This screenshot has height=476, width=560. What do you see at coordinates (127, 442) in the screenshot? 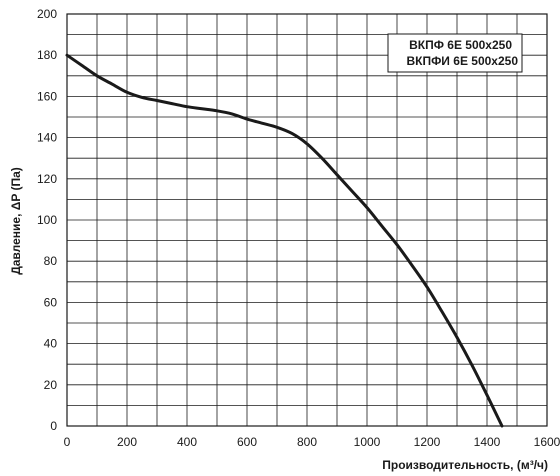
I see `x-tick-label: 200` at bounding box center [127, 442].